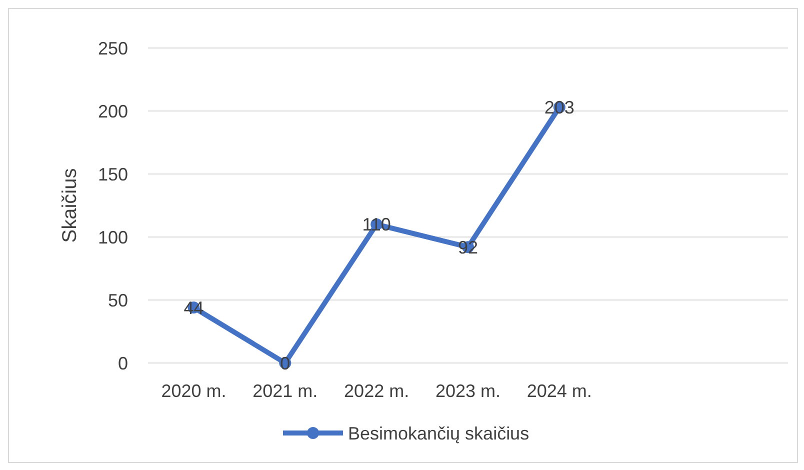 The height and width of the screenshot is (470, 804). I want to click on data-label: 0, so click(285, 363).